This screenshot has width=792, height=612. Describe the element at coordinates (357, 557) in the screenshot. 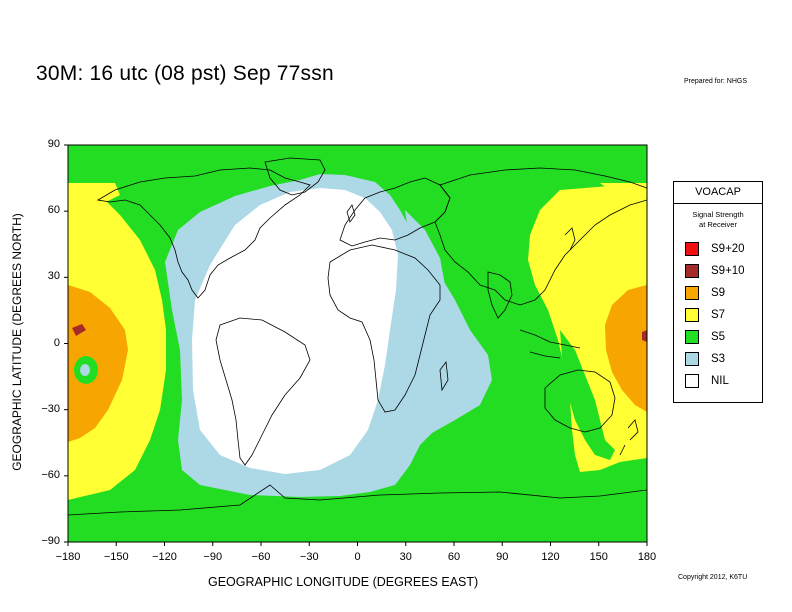

I see `x-tick-label: 0` at that location.